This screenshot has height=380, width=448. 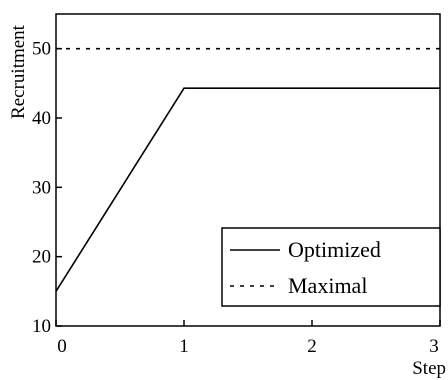 I want to click on legend: Optimized Maximal, so click(x=331, y=267).